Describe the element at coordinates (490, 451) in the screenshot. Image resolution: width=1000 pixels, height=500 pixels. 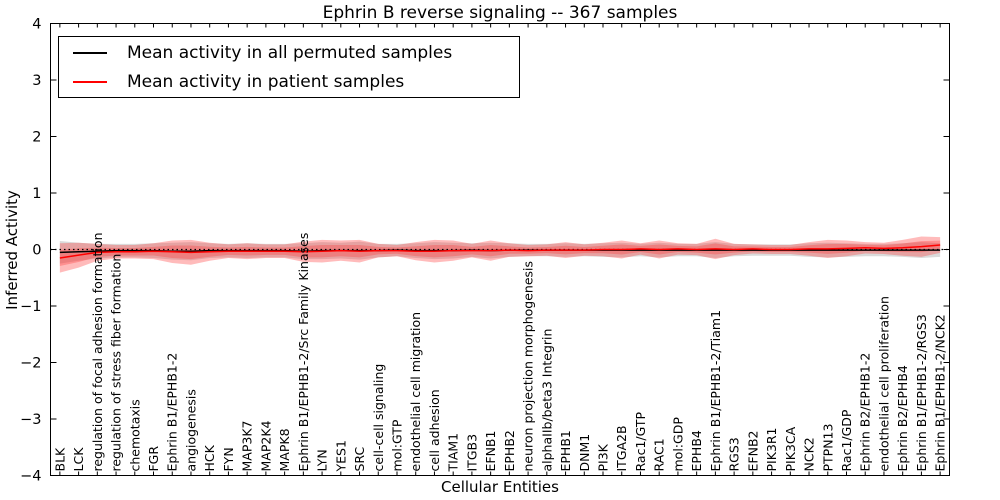
I see `x-tick-label: EFNB1` at that location.